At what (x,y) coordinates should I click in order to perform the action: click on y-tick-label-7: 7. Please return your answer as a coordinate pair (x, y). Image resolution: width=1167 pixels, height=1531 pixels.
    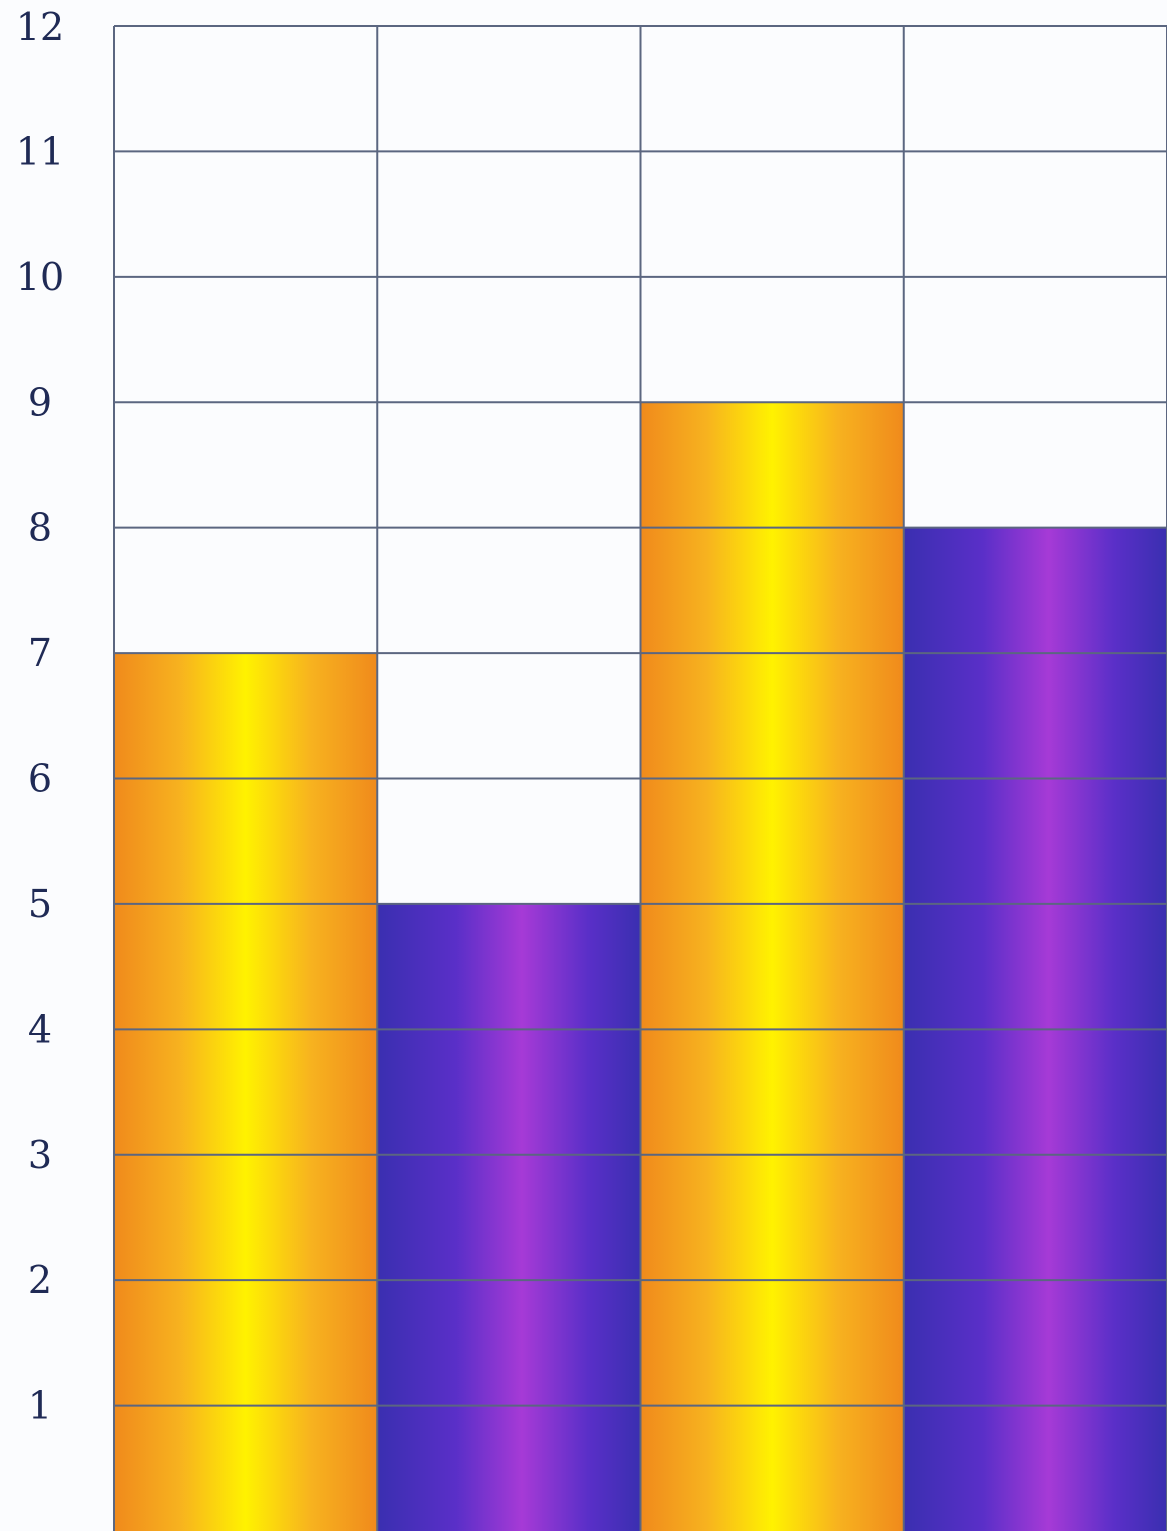
    Looking at the image, I should click on (40, 653).